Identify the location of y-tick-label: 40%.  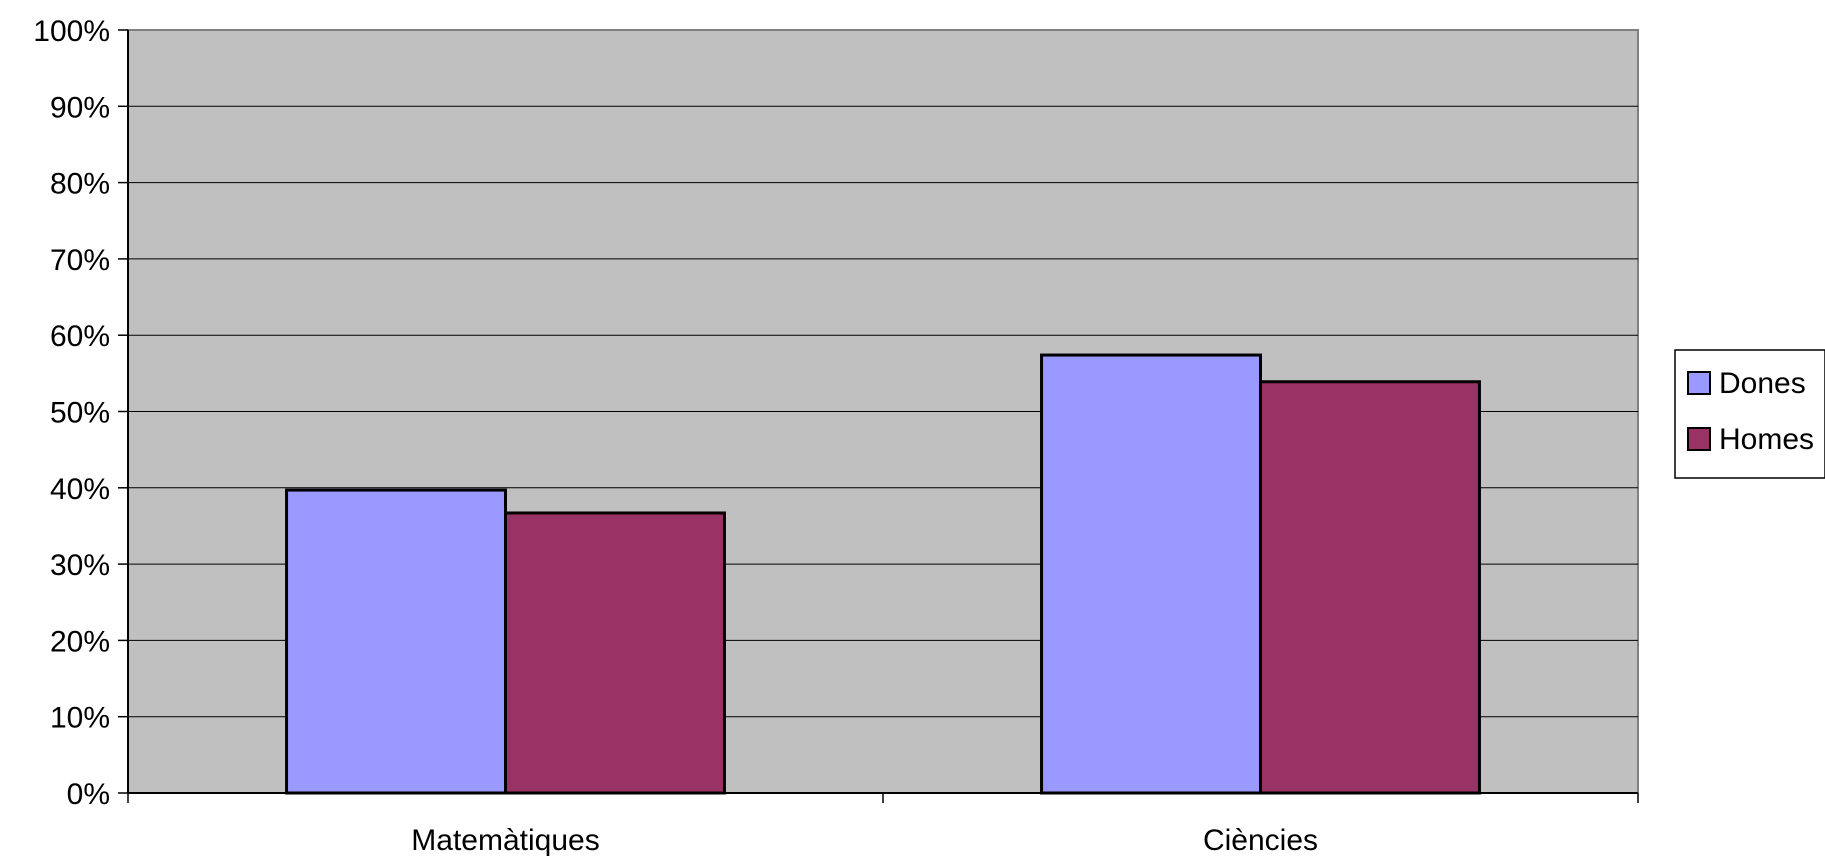
(80, 489).